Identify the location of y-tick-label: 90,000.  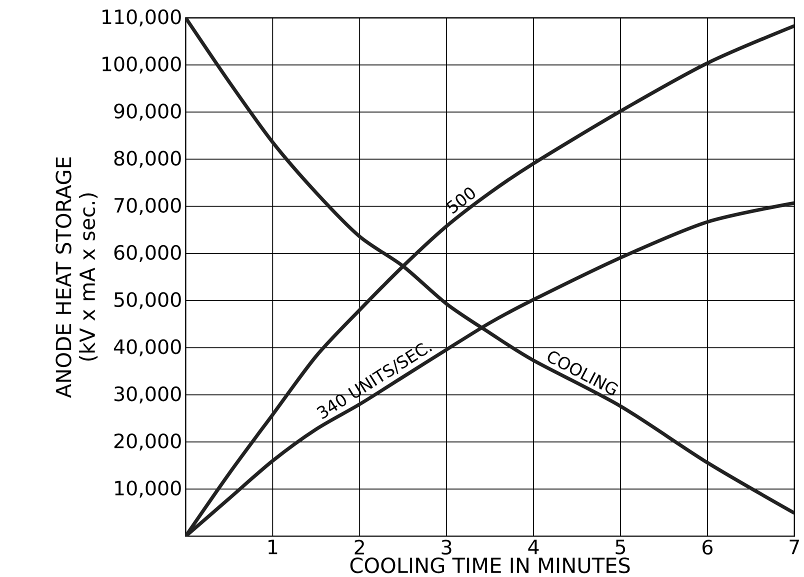
(147, 112).